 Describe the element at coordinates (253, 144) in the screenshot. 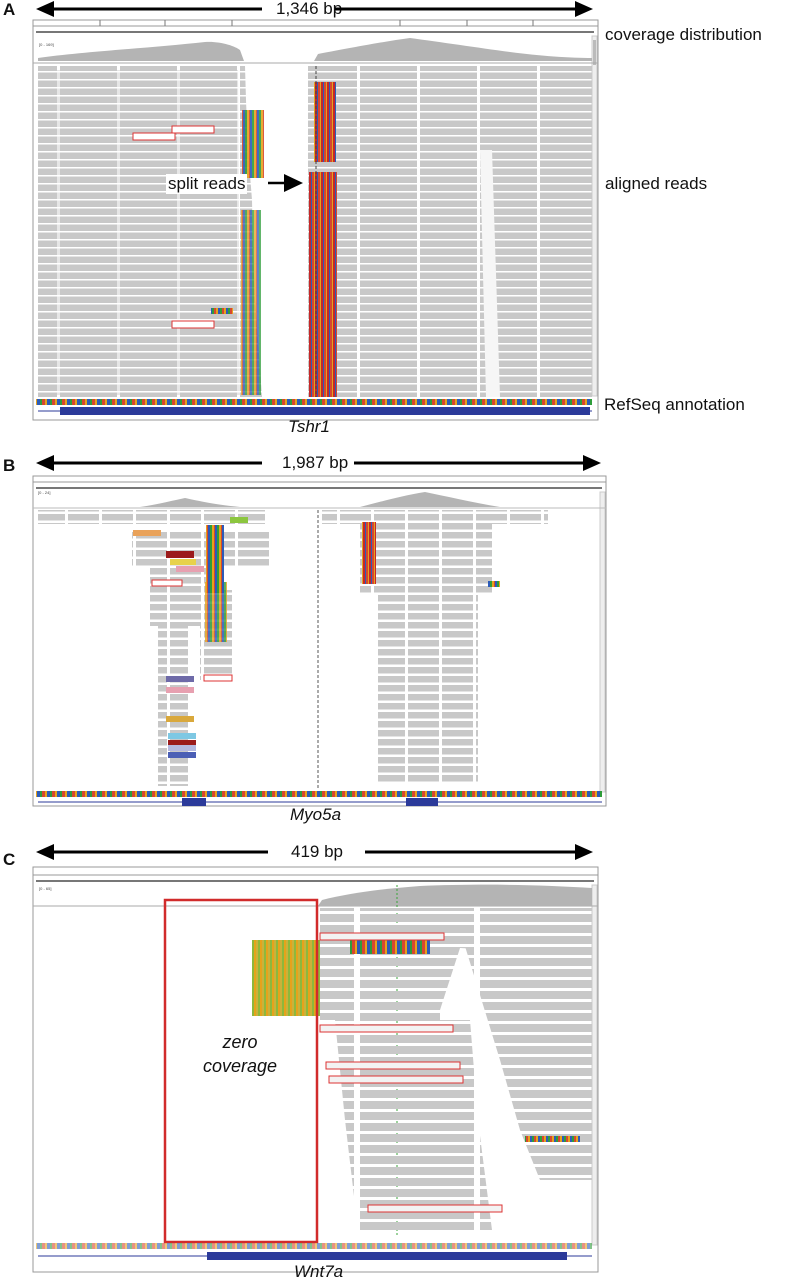

I see `panel-a-split-reads-left` at that location.